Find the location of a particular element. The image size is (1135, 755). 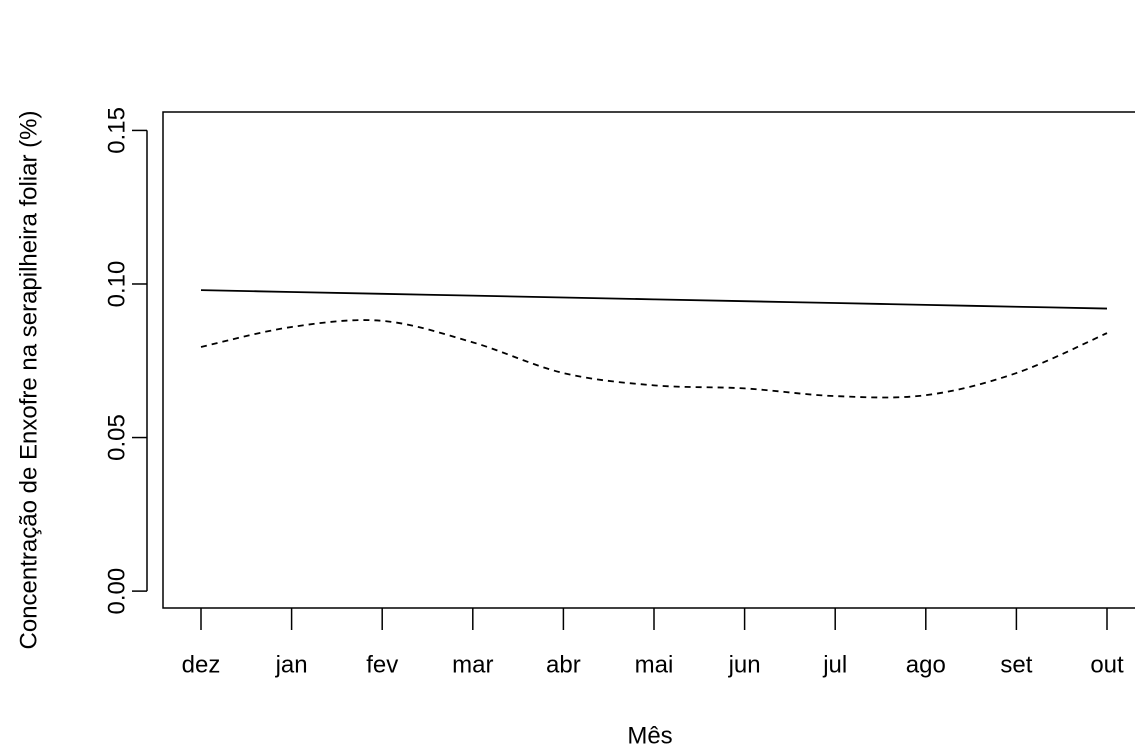

x-tick-label: mar is located at coordinates (472, 664).